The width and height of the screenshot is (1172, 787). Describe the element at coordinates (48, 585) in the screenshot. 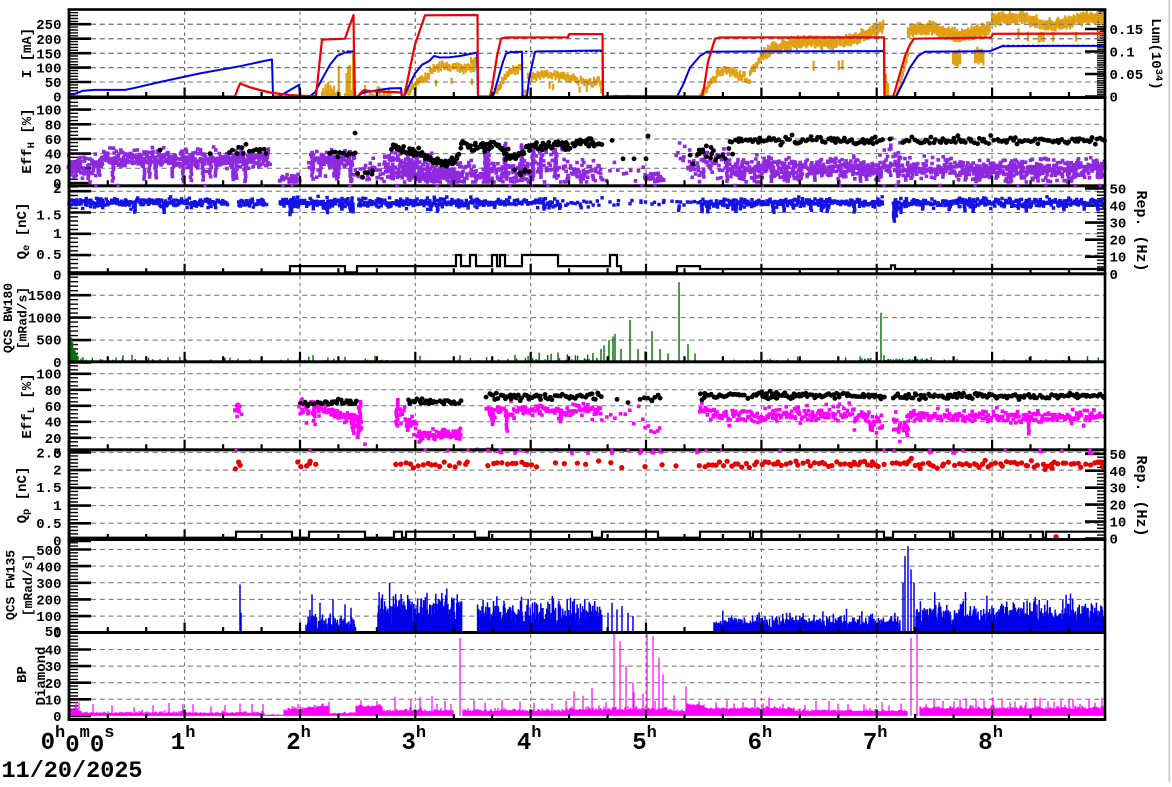

I see `svg-text: 300` at that location.